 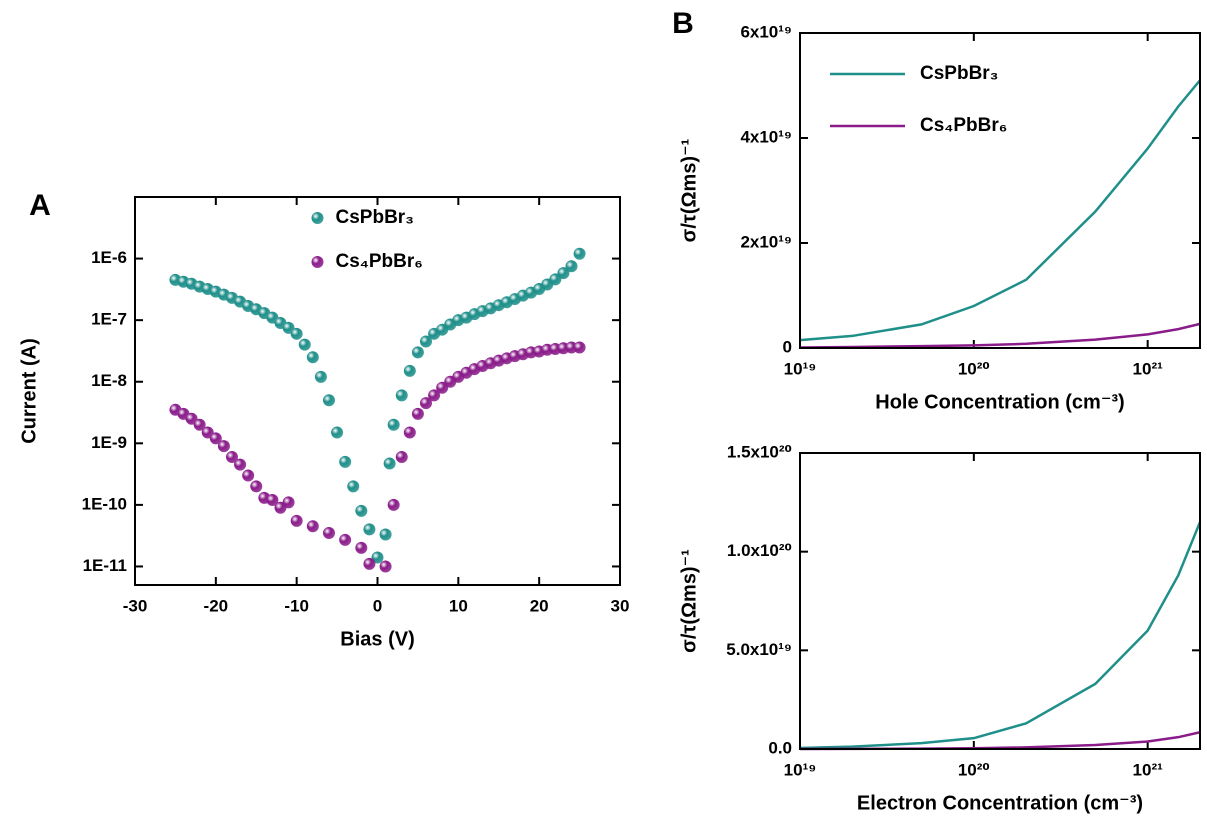 What do you see at coordinates (105, 565) in the screenshot?
I see `y-tick-label: 1E-11` at bounding box center [105, 565].